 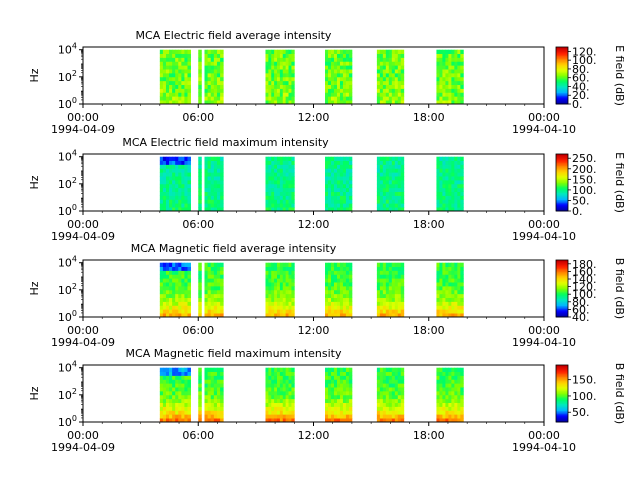 I want to click on y-tick-label: 100, so click(x=67, y=210).